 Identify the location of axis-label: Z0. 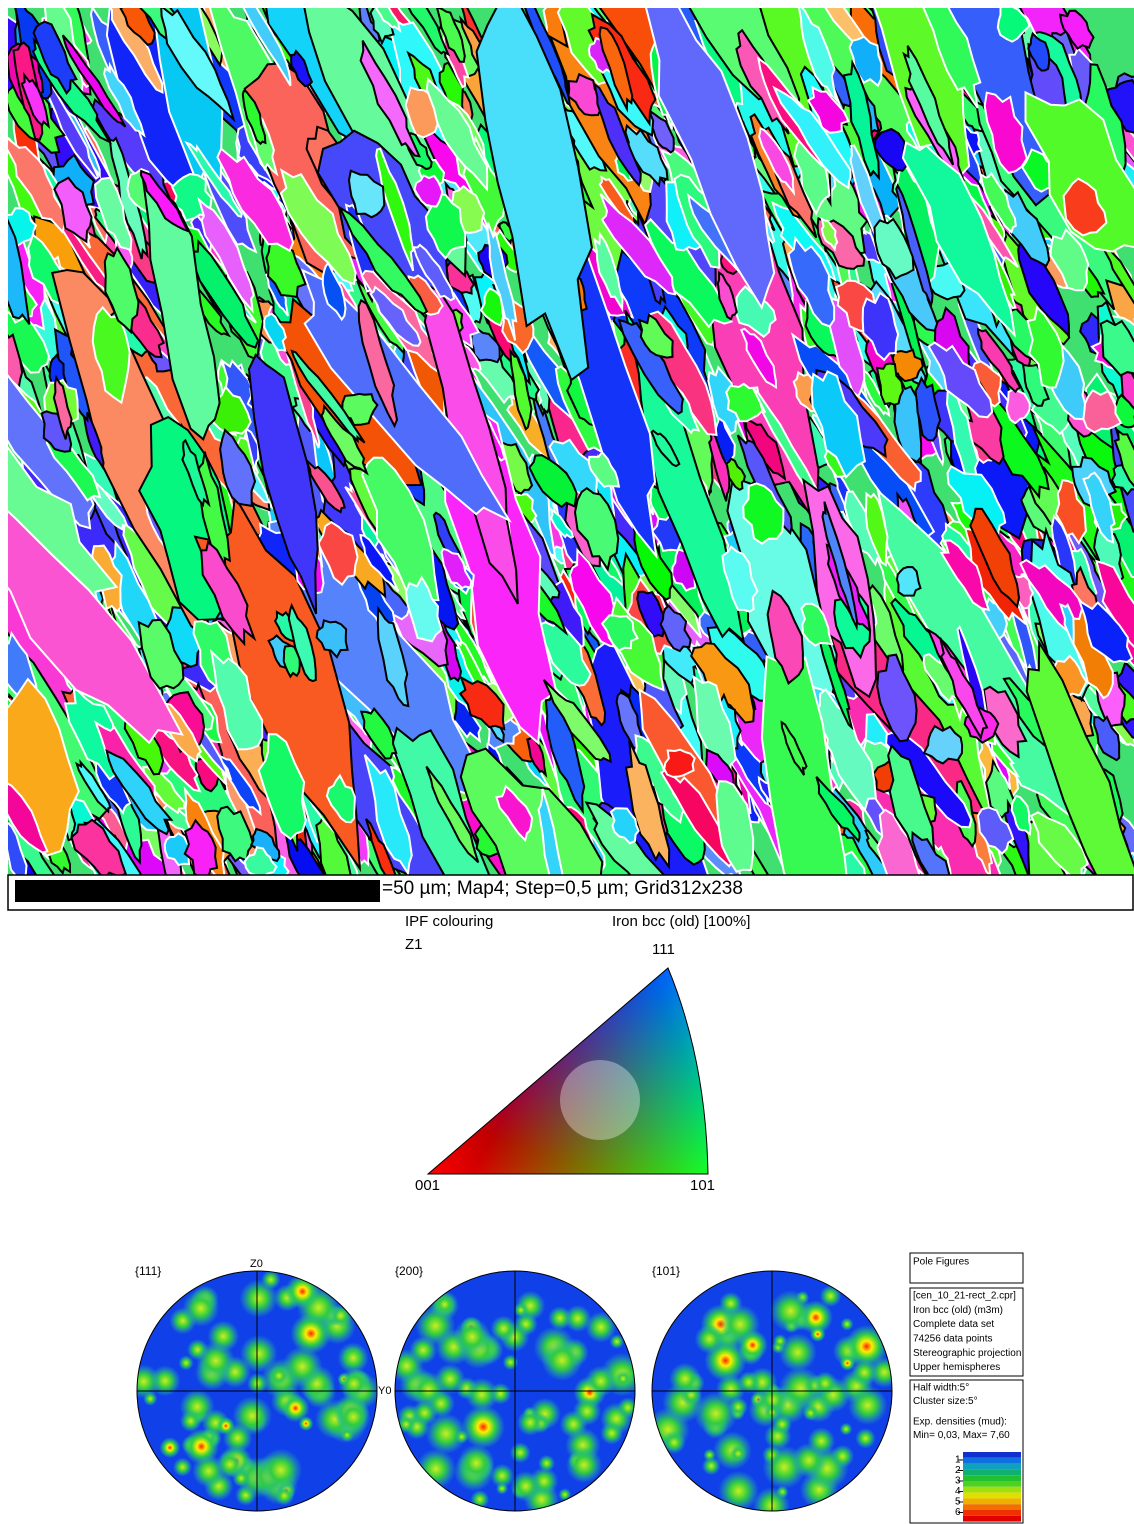
(256, 1264).